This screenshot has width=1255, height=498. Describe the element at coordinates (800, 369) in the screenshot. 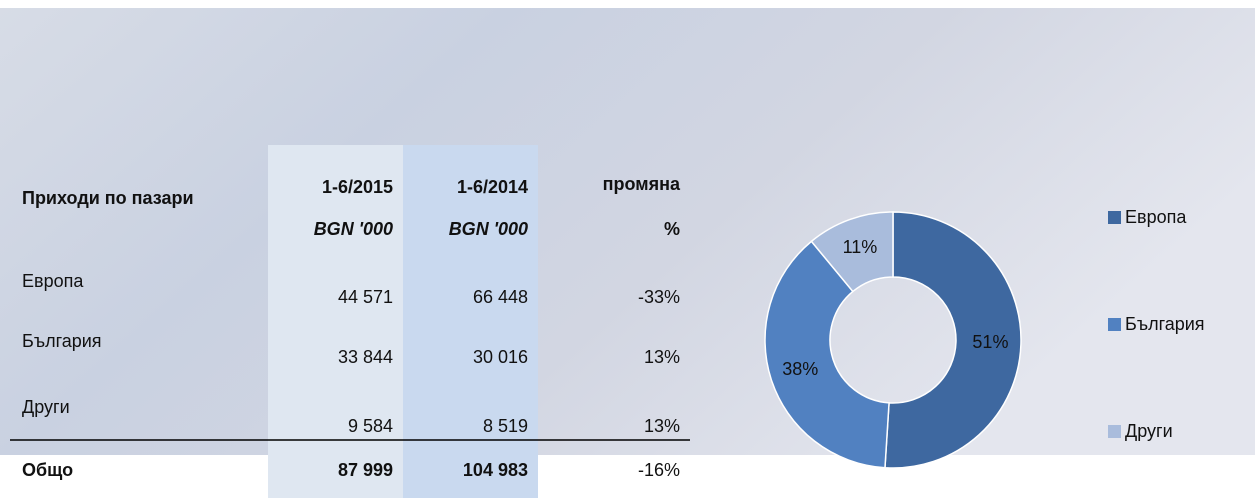

I see `slice-label: 38%` at that location.